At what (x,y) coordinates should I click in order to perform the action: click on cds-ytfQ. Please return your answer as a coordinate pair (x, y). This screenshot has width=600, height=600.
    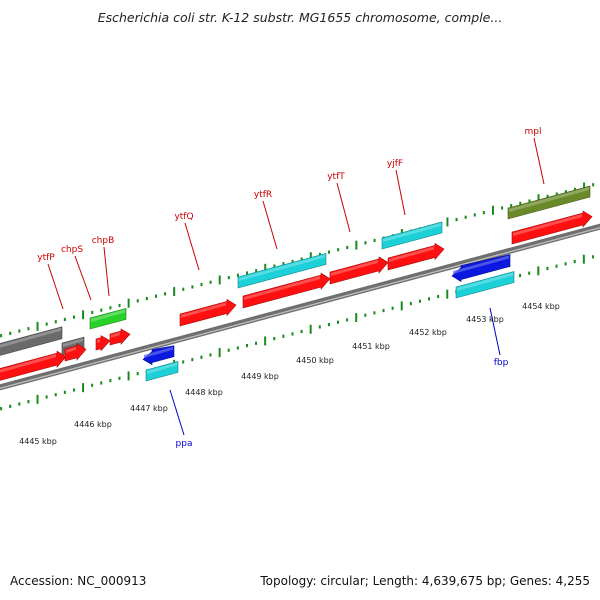
    Looking at the image, I should click on (208, 312).